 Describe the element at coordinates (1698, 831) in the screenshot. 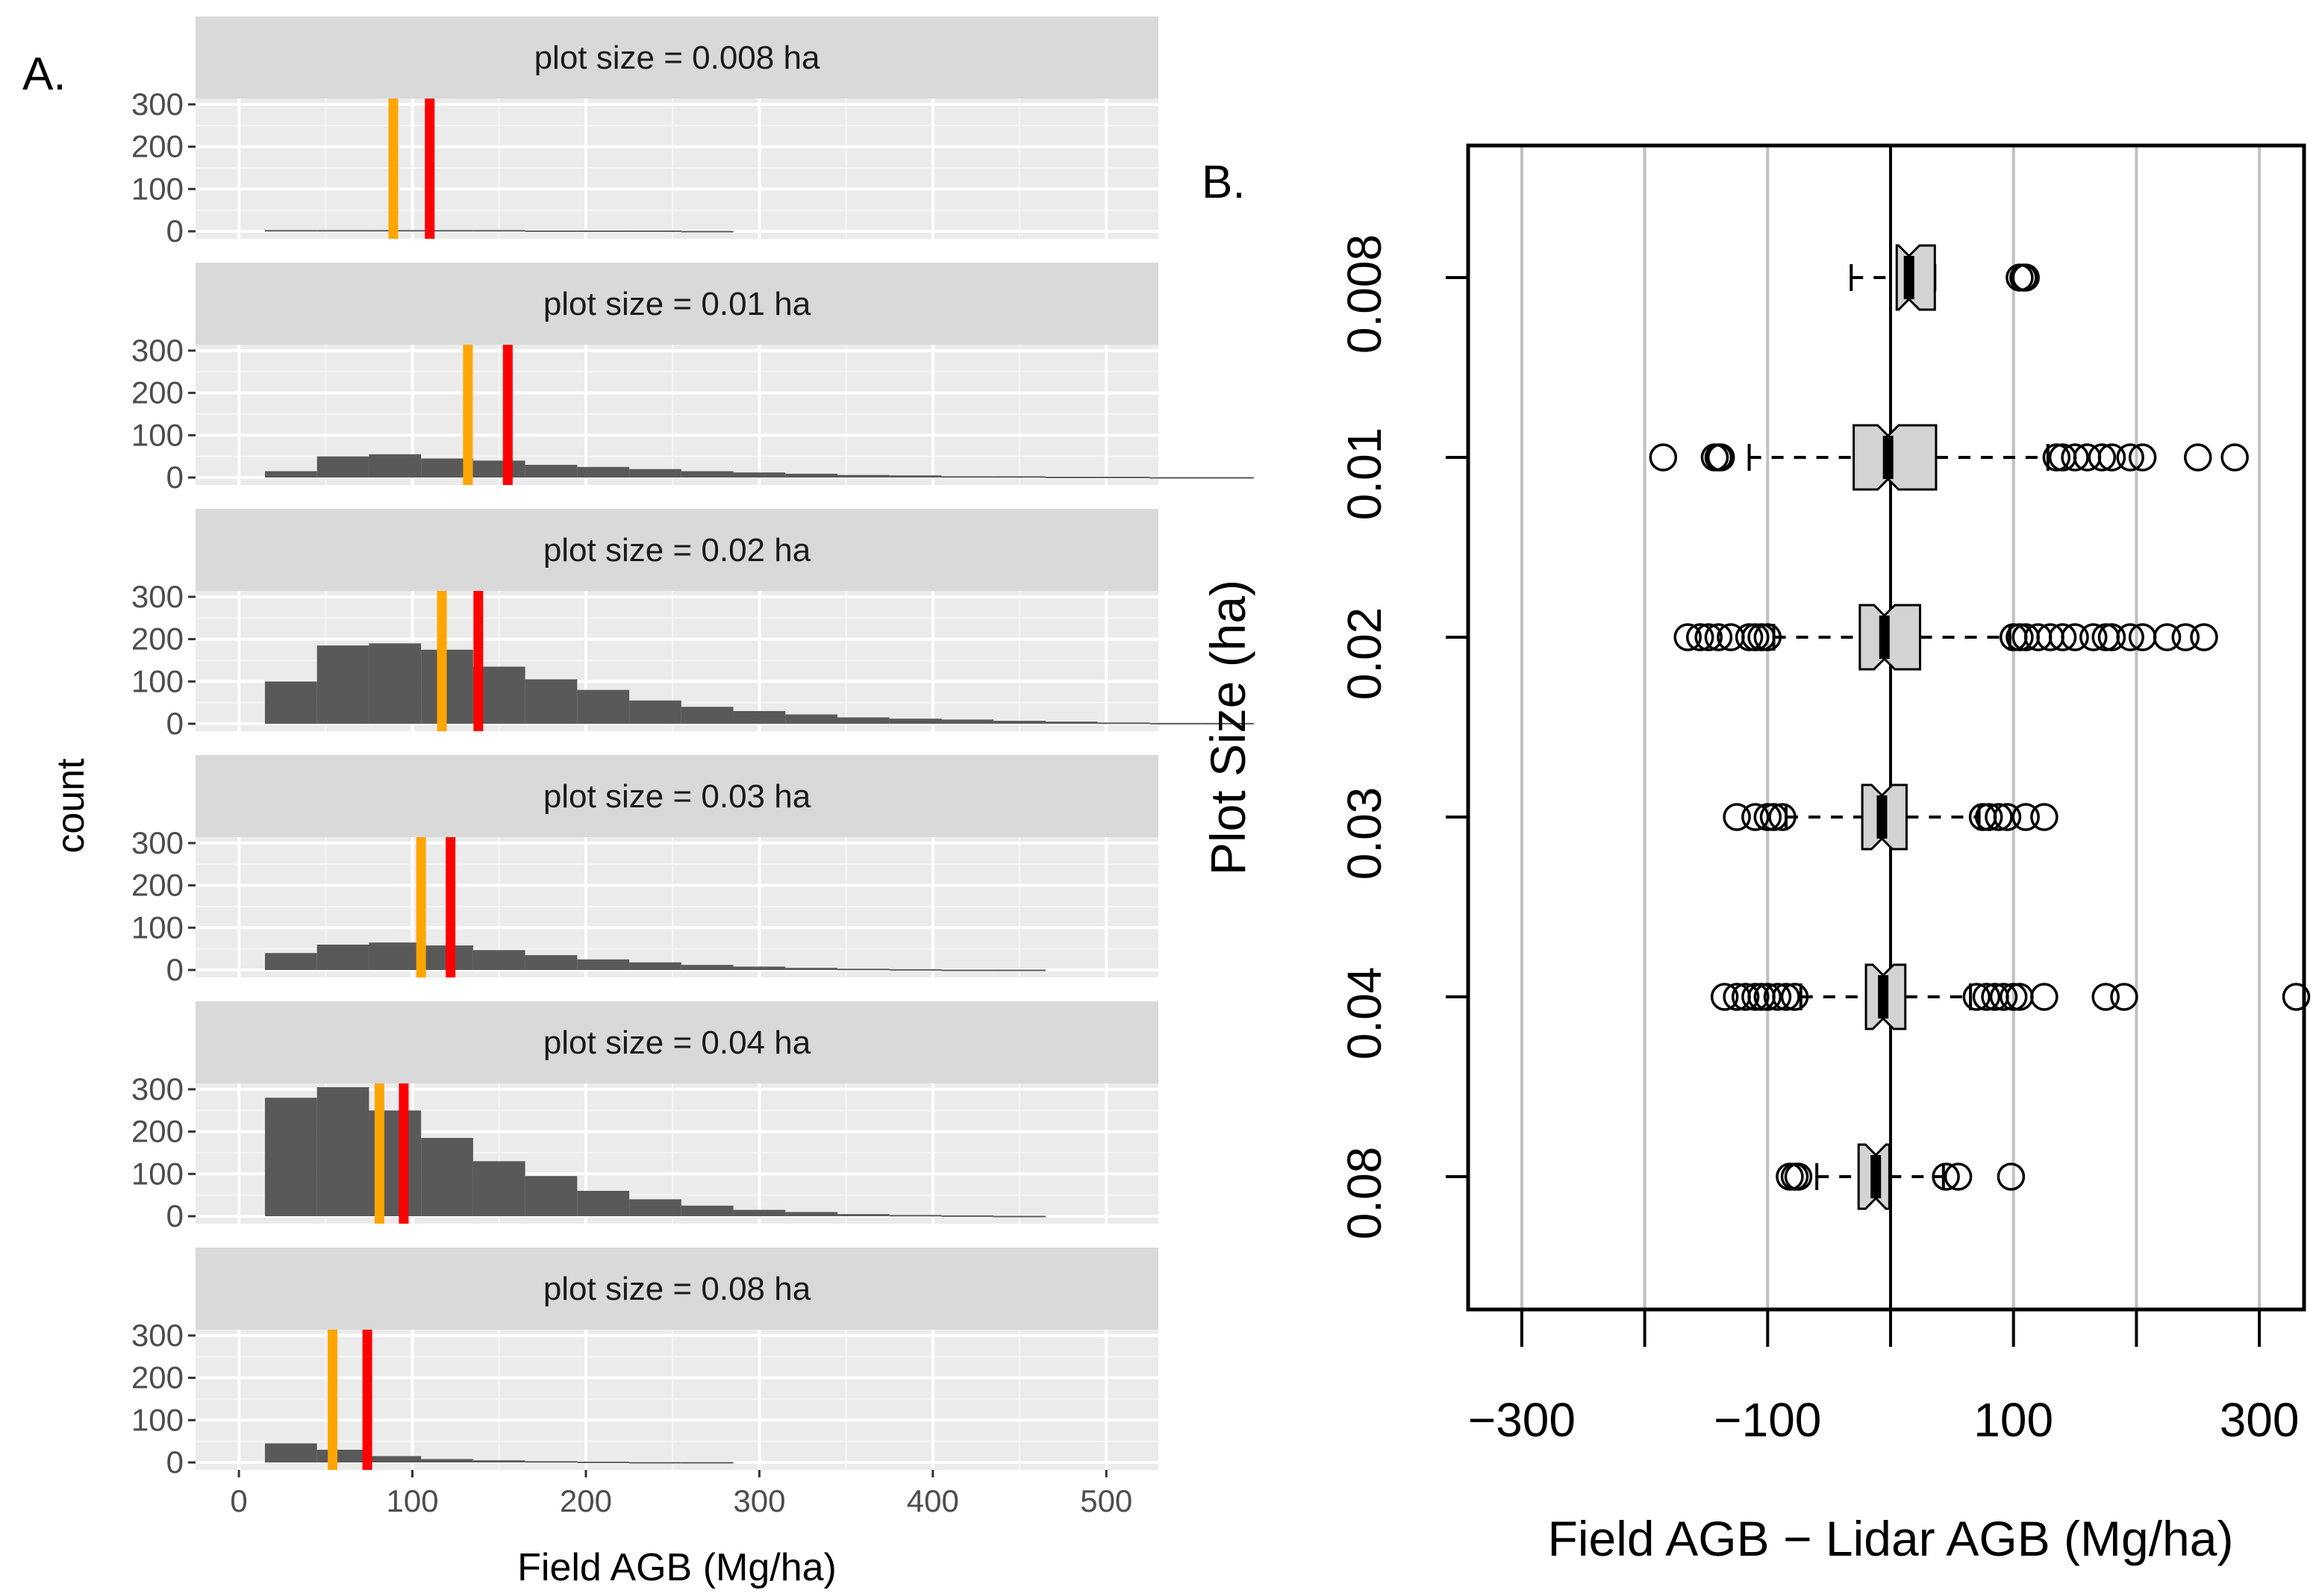

I see `box-0-03: 0.03` at that location.